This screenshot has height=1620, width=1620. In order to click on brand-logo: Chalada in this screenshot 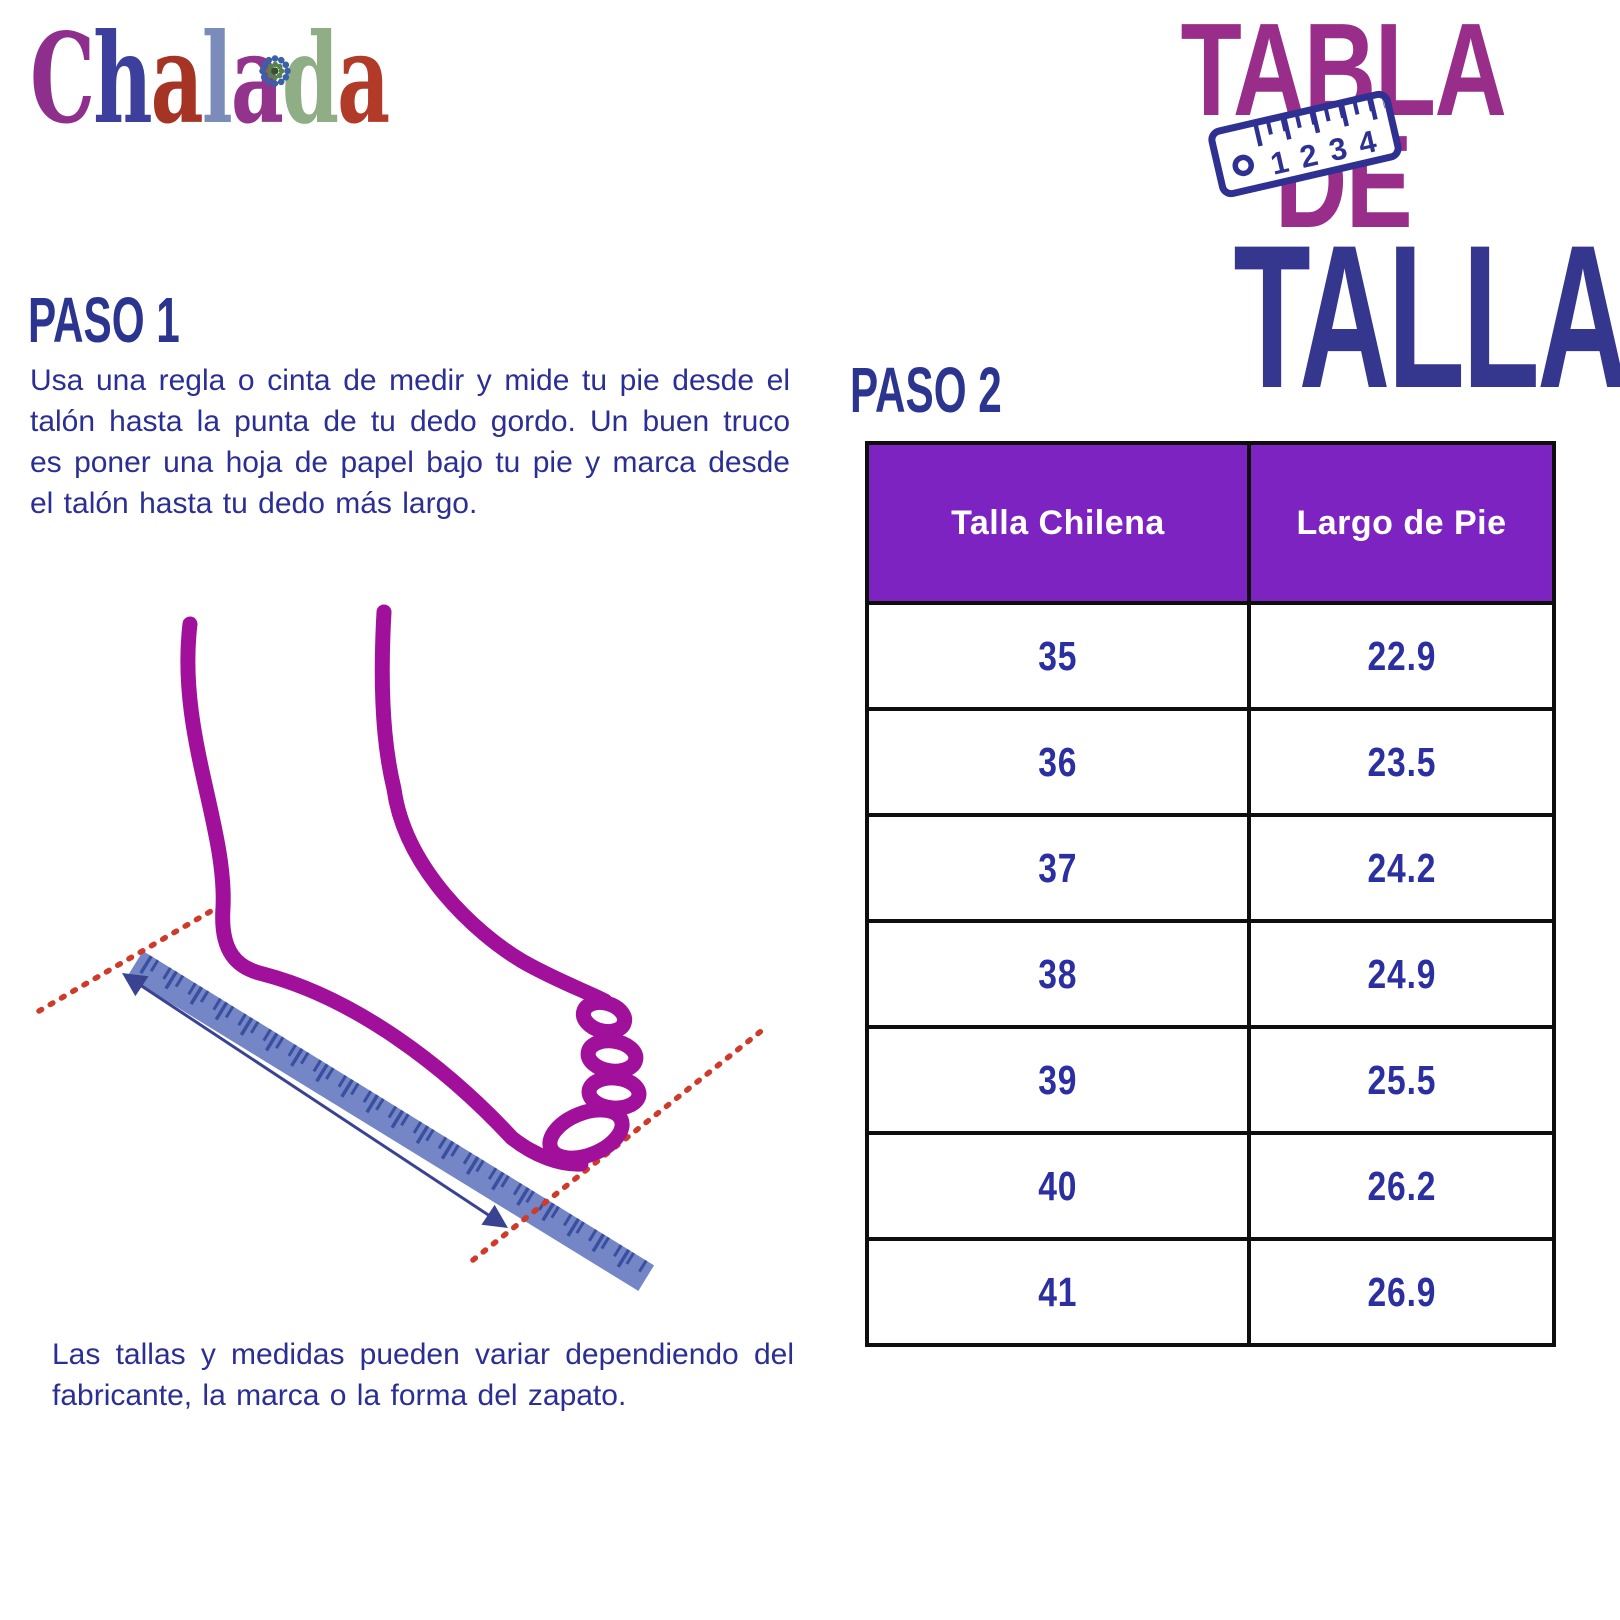, I will do `click(210, 79)`.